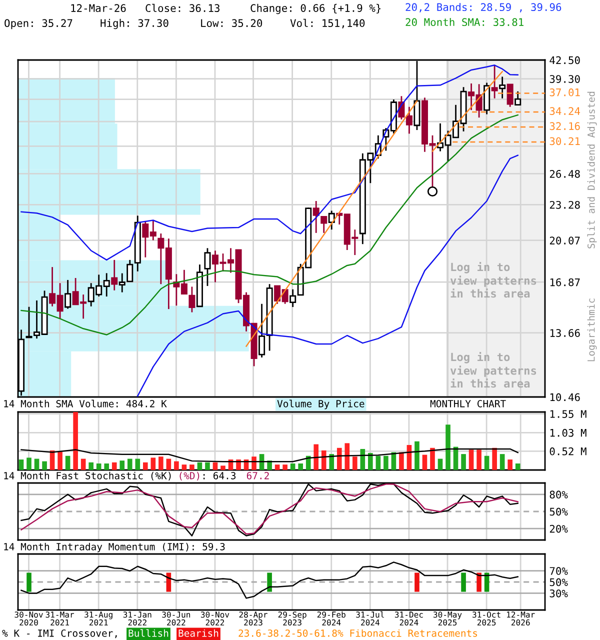  I want to click on data-label: 30.21, so click(565, 141).